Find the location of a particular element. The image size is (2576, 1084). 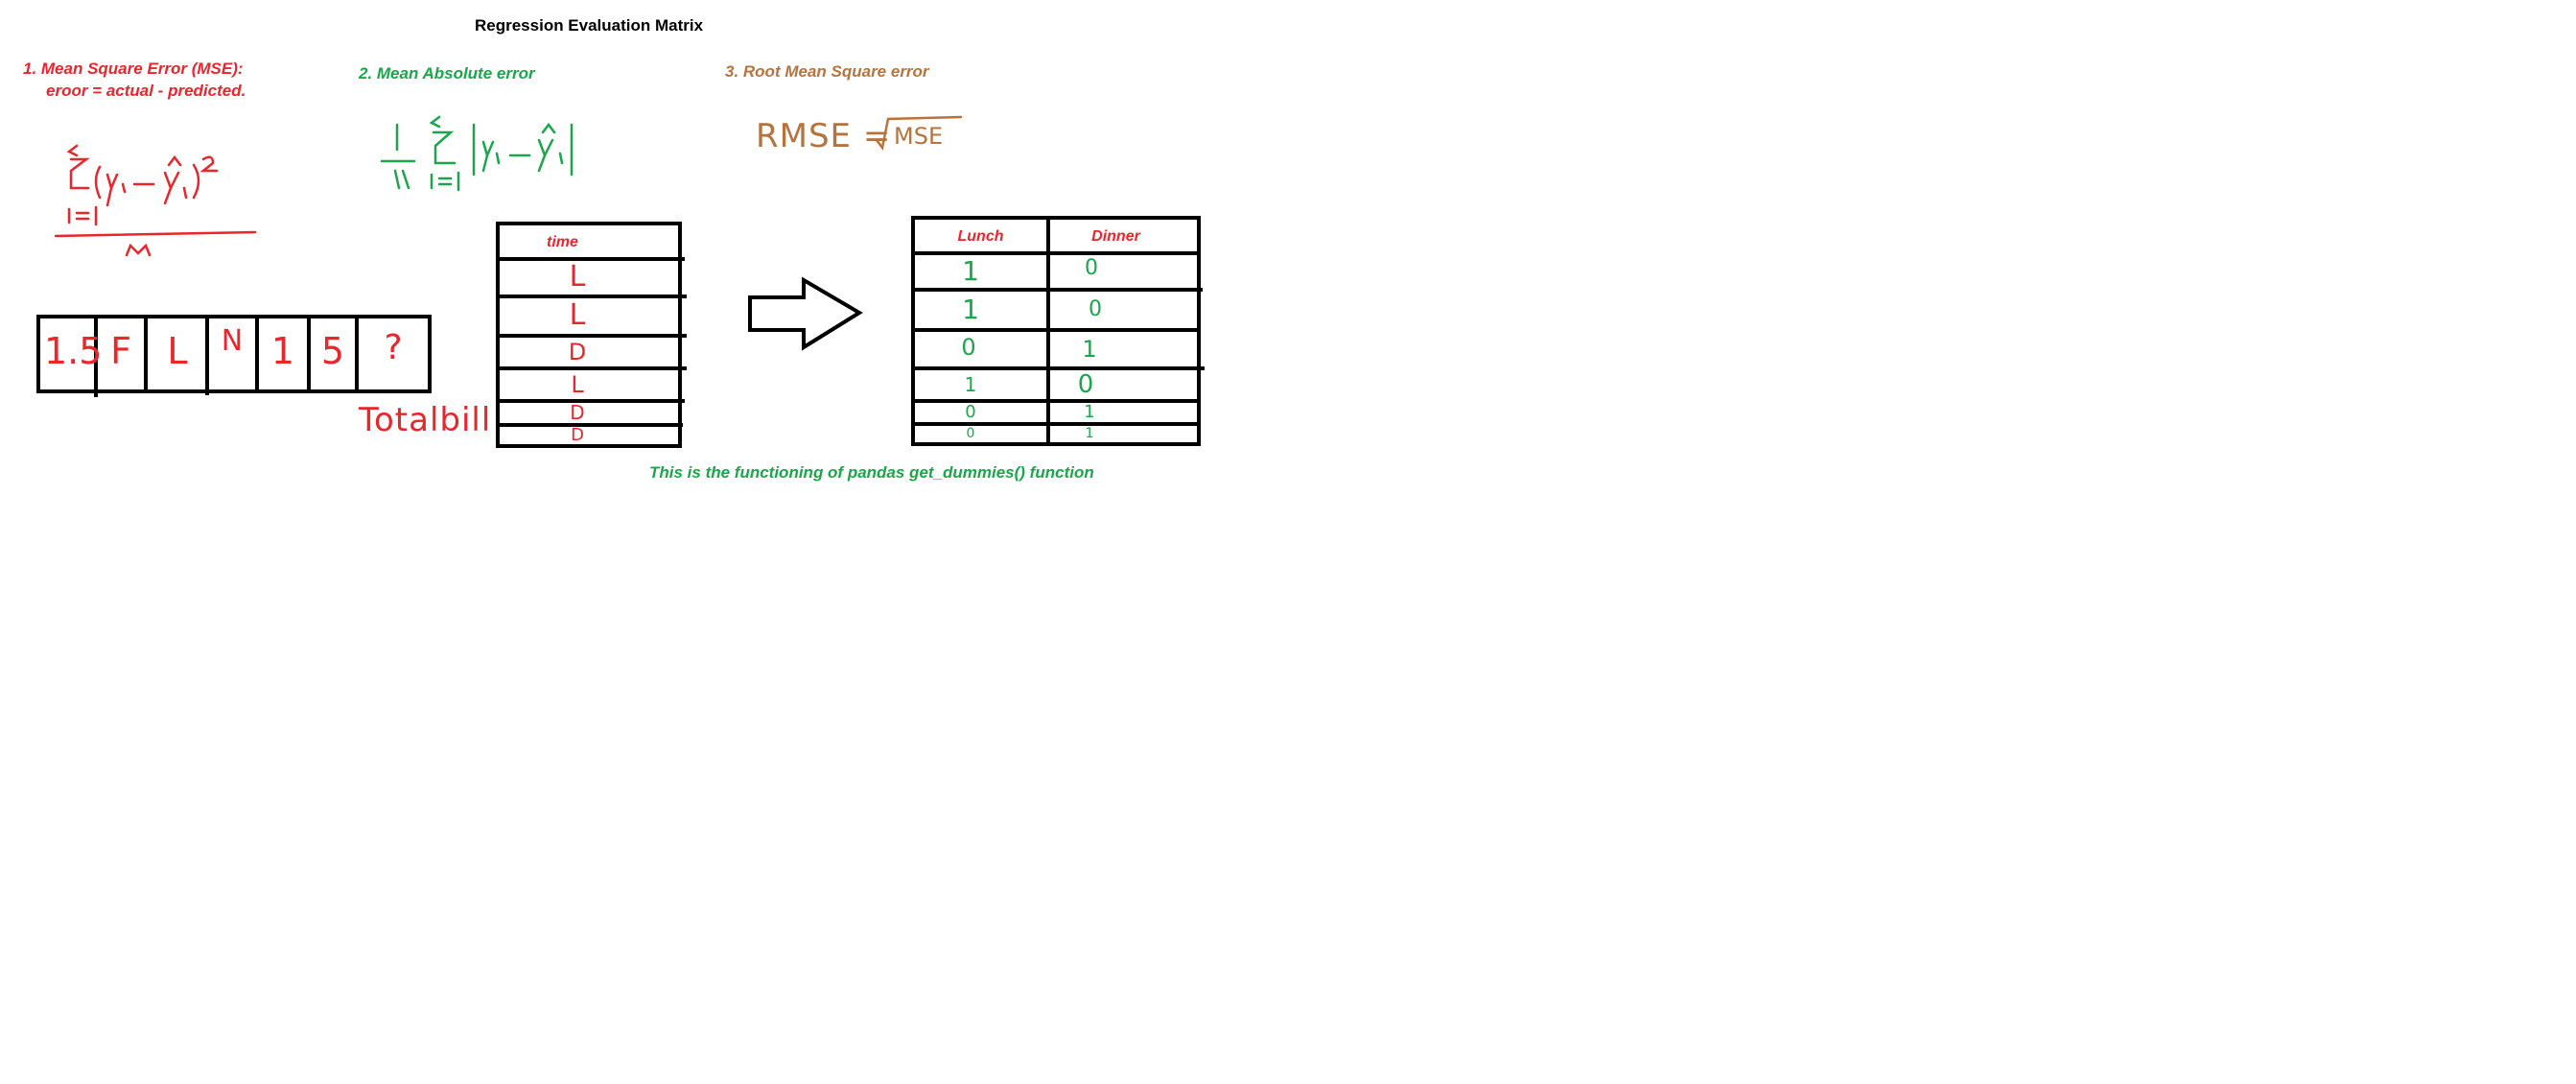

rmse-title: 3. Root Mean Square error is located at coordinates (827, 71).